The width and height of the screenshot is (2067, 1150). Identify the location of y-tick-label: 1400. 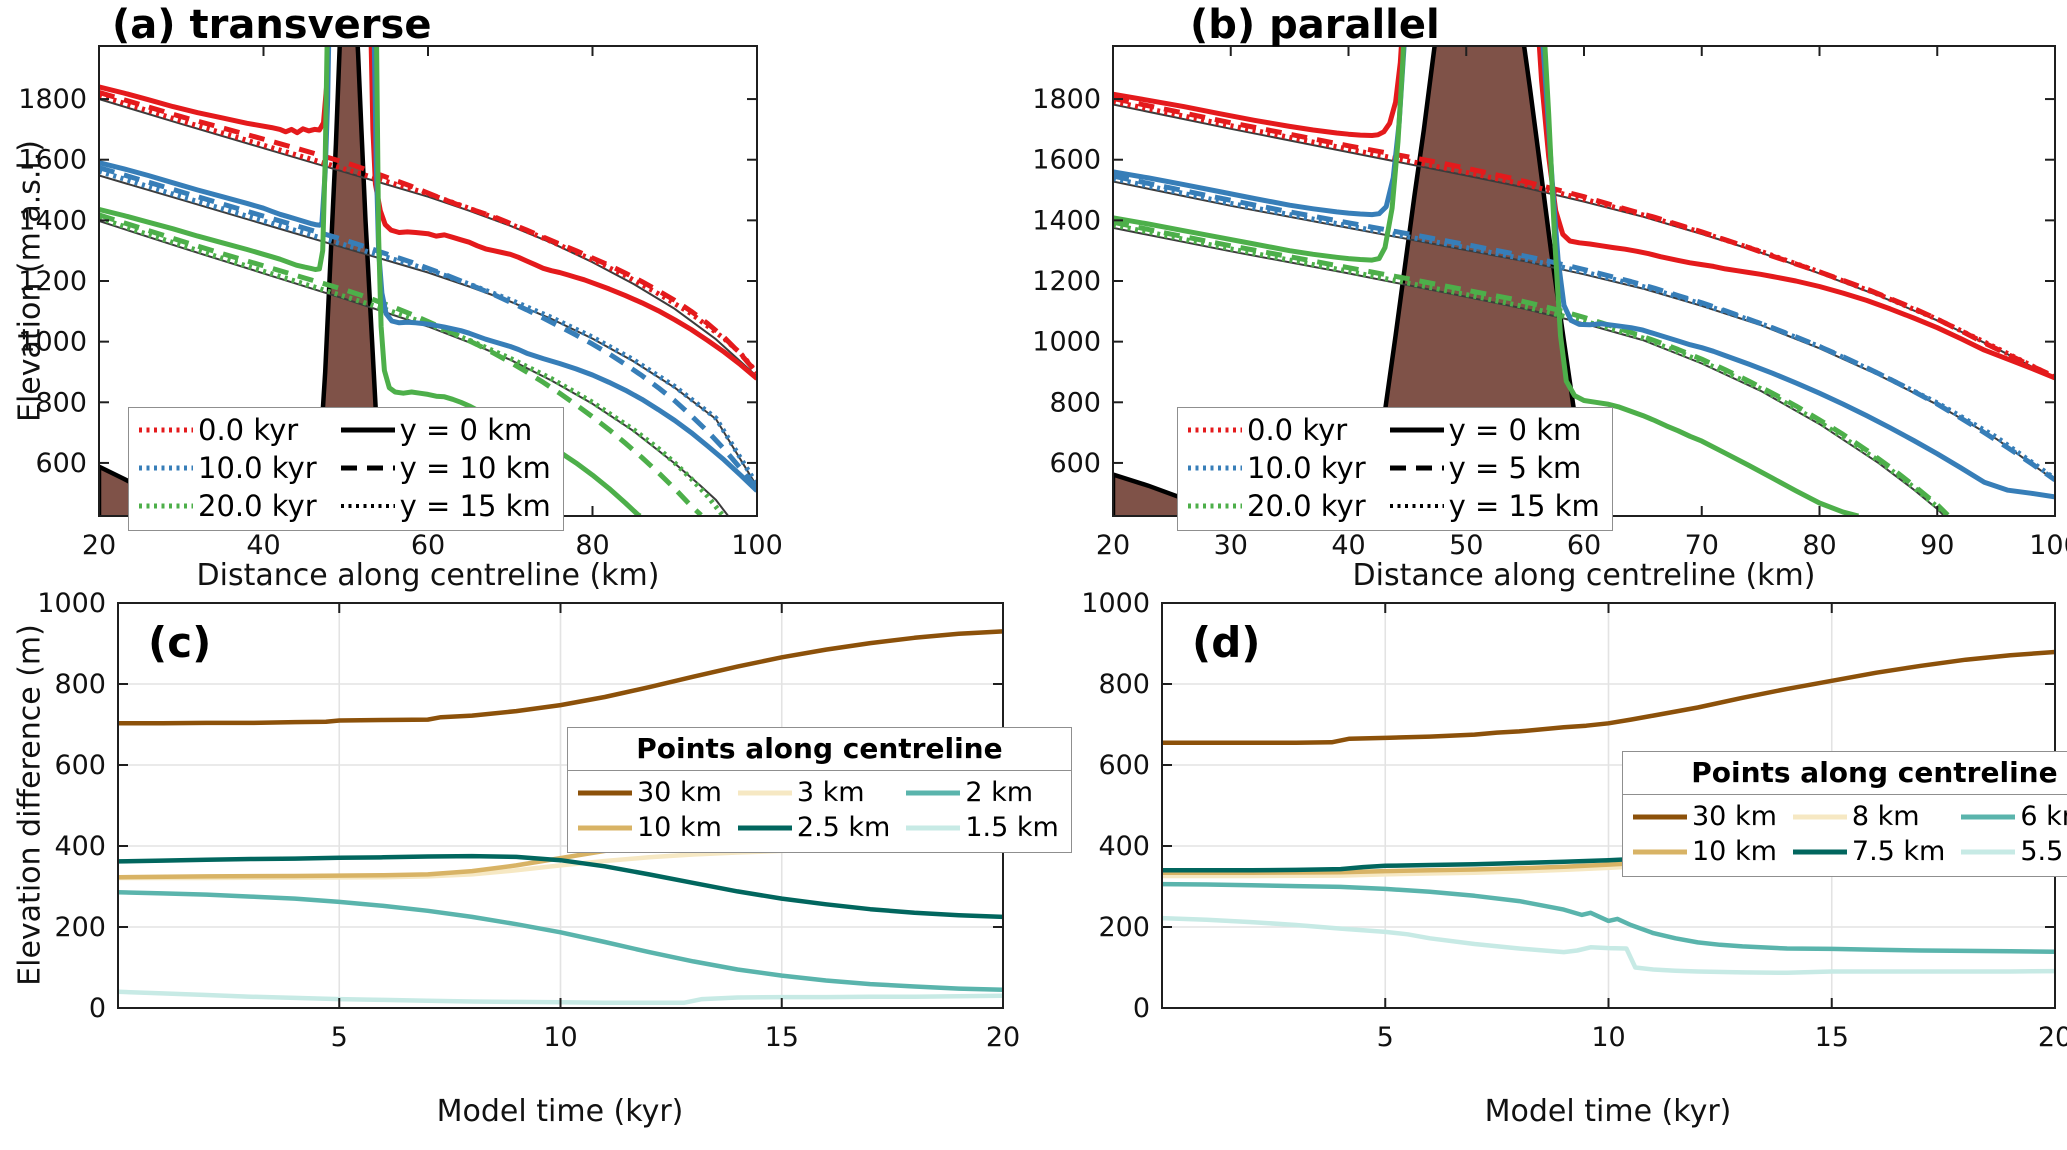
(1066, 220).